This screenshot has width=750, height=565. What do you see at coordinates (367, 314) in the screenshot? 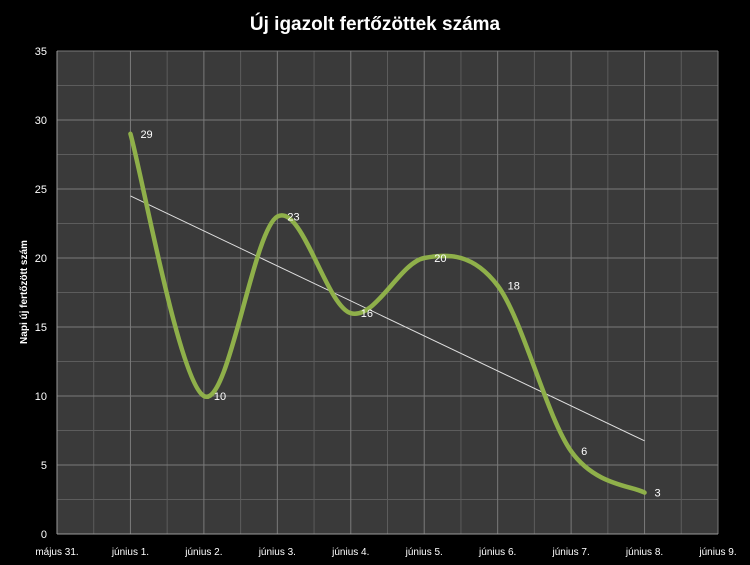
I see `data-label: 16` at bounding box center [367, 314].